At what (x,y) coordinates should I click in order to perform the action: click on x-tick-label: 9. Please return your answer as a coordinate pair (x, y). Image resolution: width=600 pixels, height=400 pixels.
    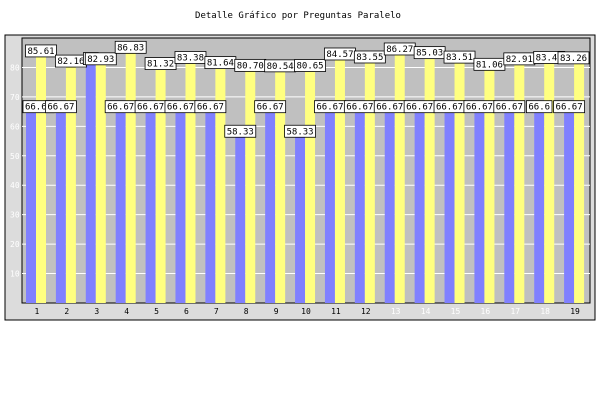
    Looking at the image, I should click on (276, 311).